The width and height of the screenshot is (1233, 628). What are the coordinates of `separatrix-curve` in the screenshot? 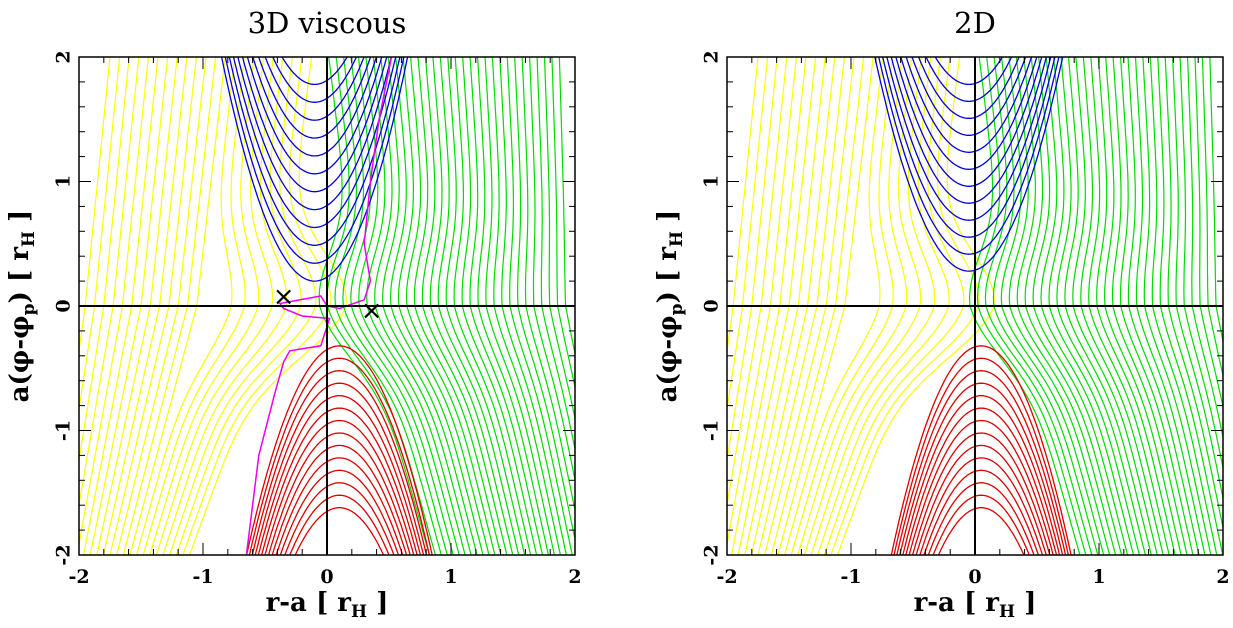 It's located at (319, 306).